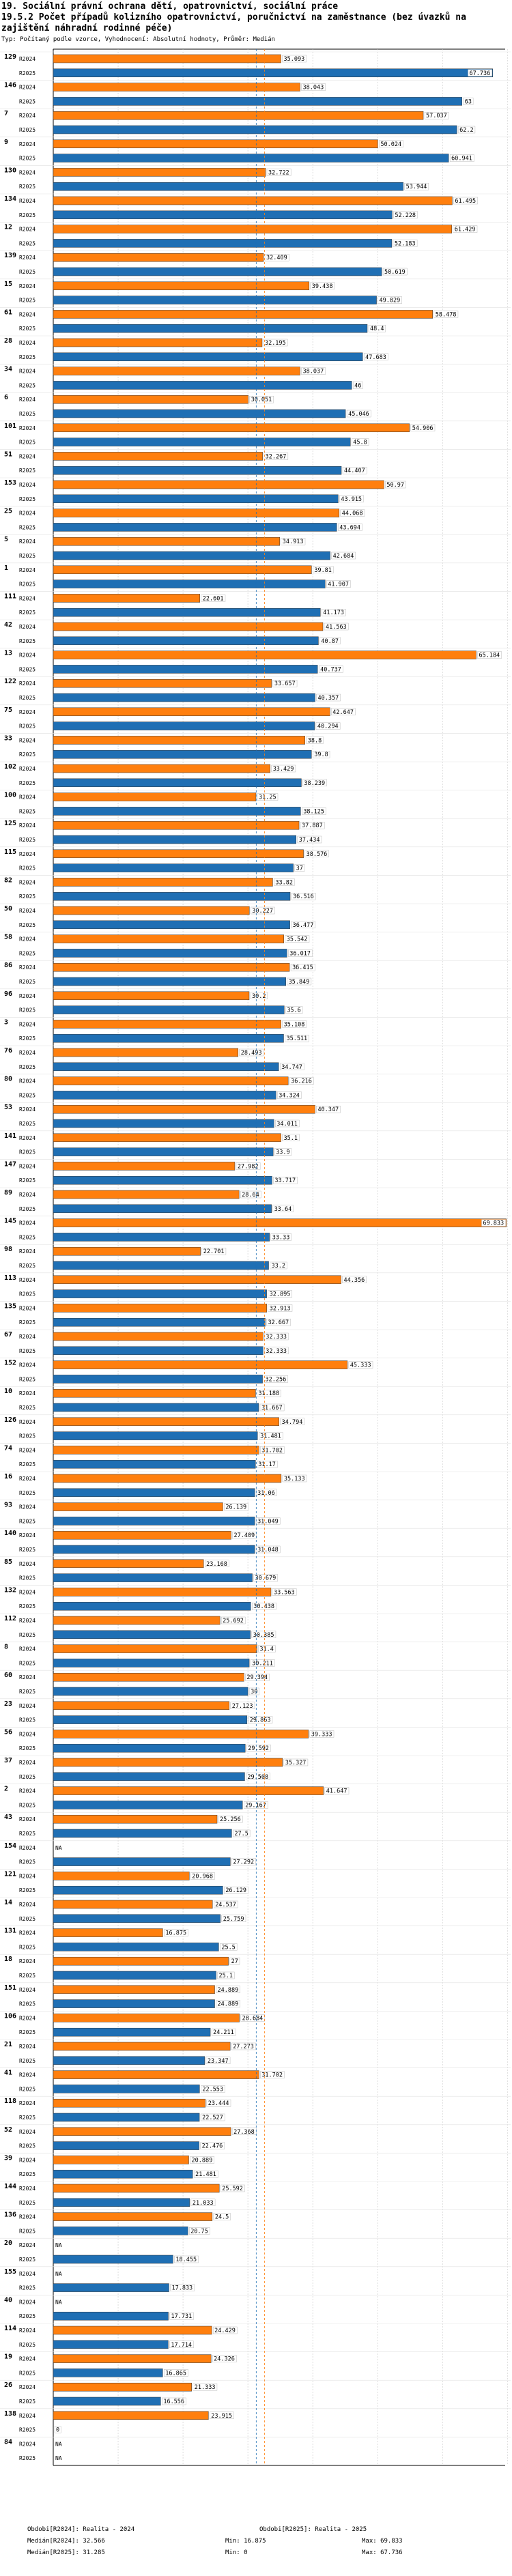  I want to click on value-label: 24.211, so click(223, 2032).